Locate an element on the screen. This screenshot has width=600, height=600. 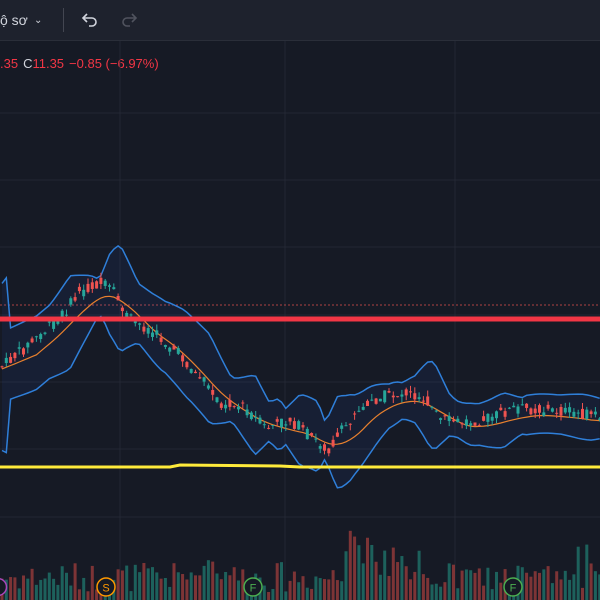
event-marker-partial is located at coordinates (4, 587).